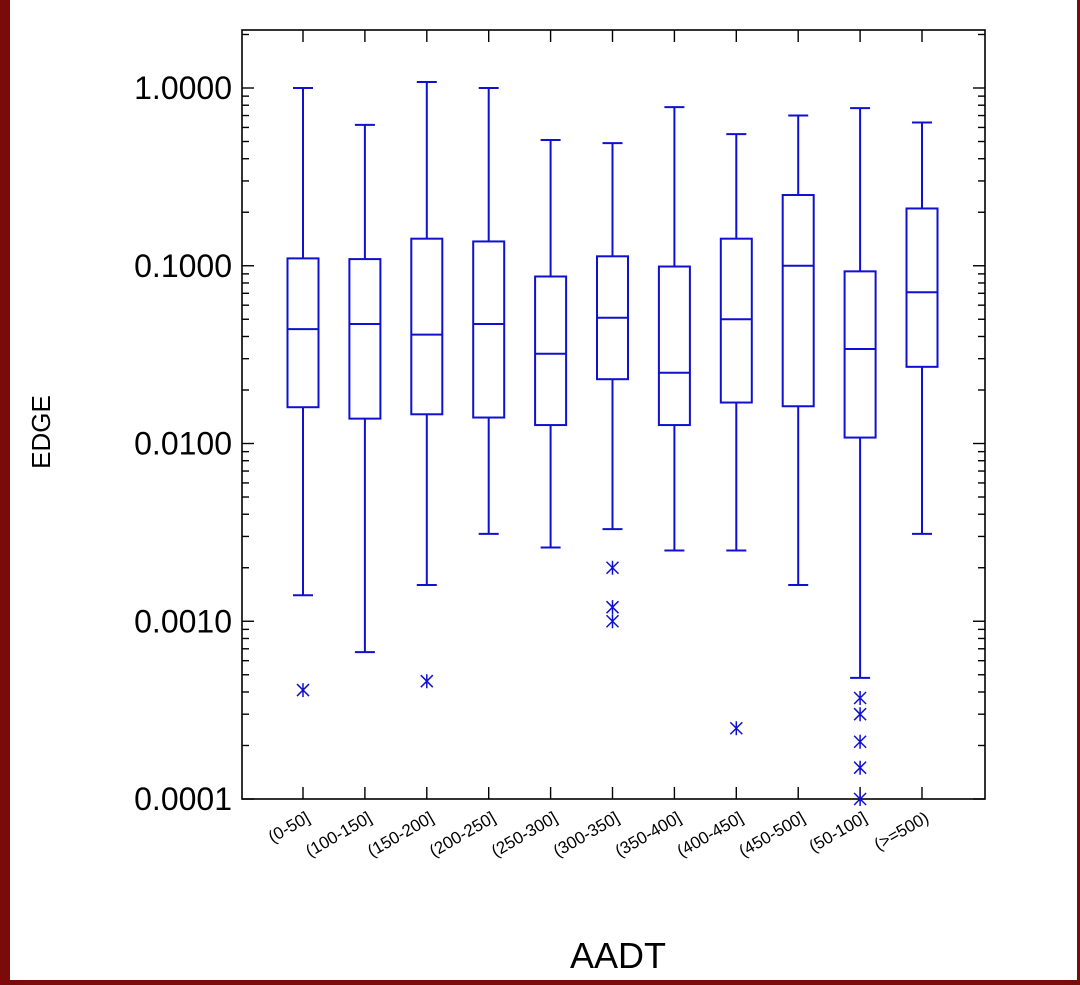 The width and height of the screenshot is (1080, 985). I want to click on x-category-label: (350-400], so click(648, 834).